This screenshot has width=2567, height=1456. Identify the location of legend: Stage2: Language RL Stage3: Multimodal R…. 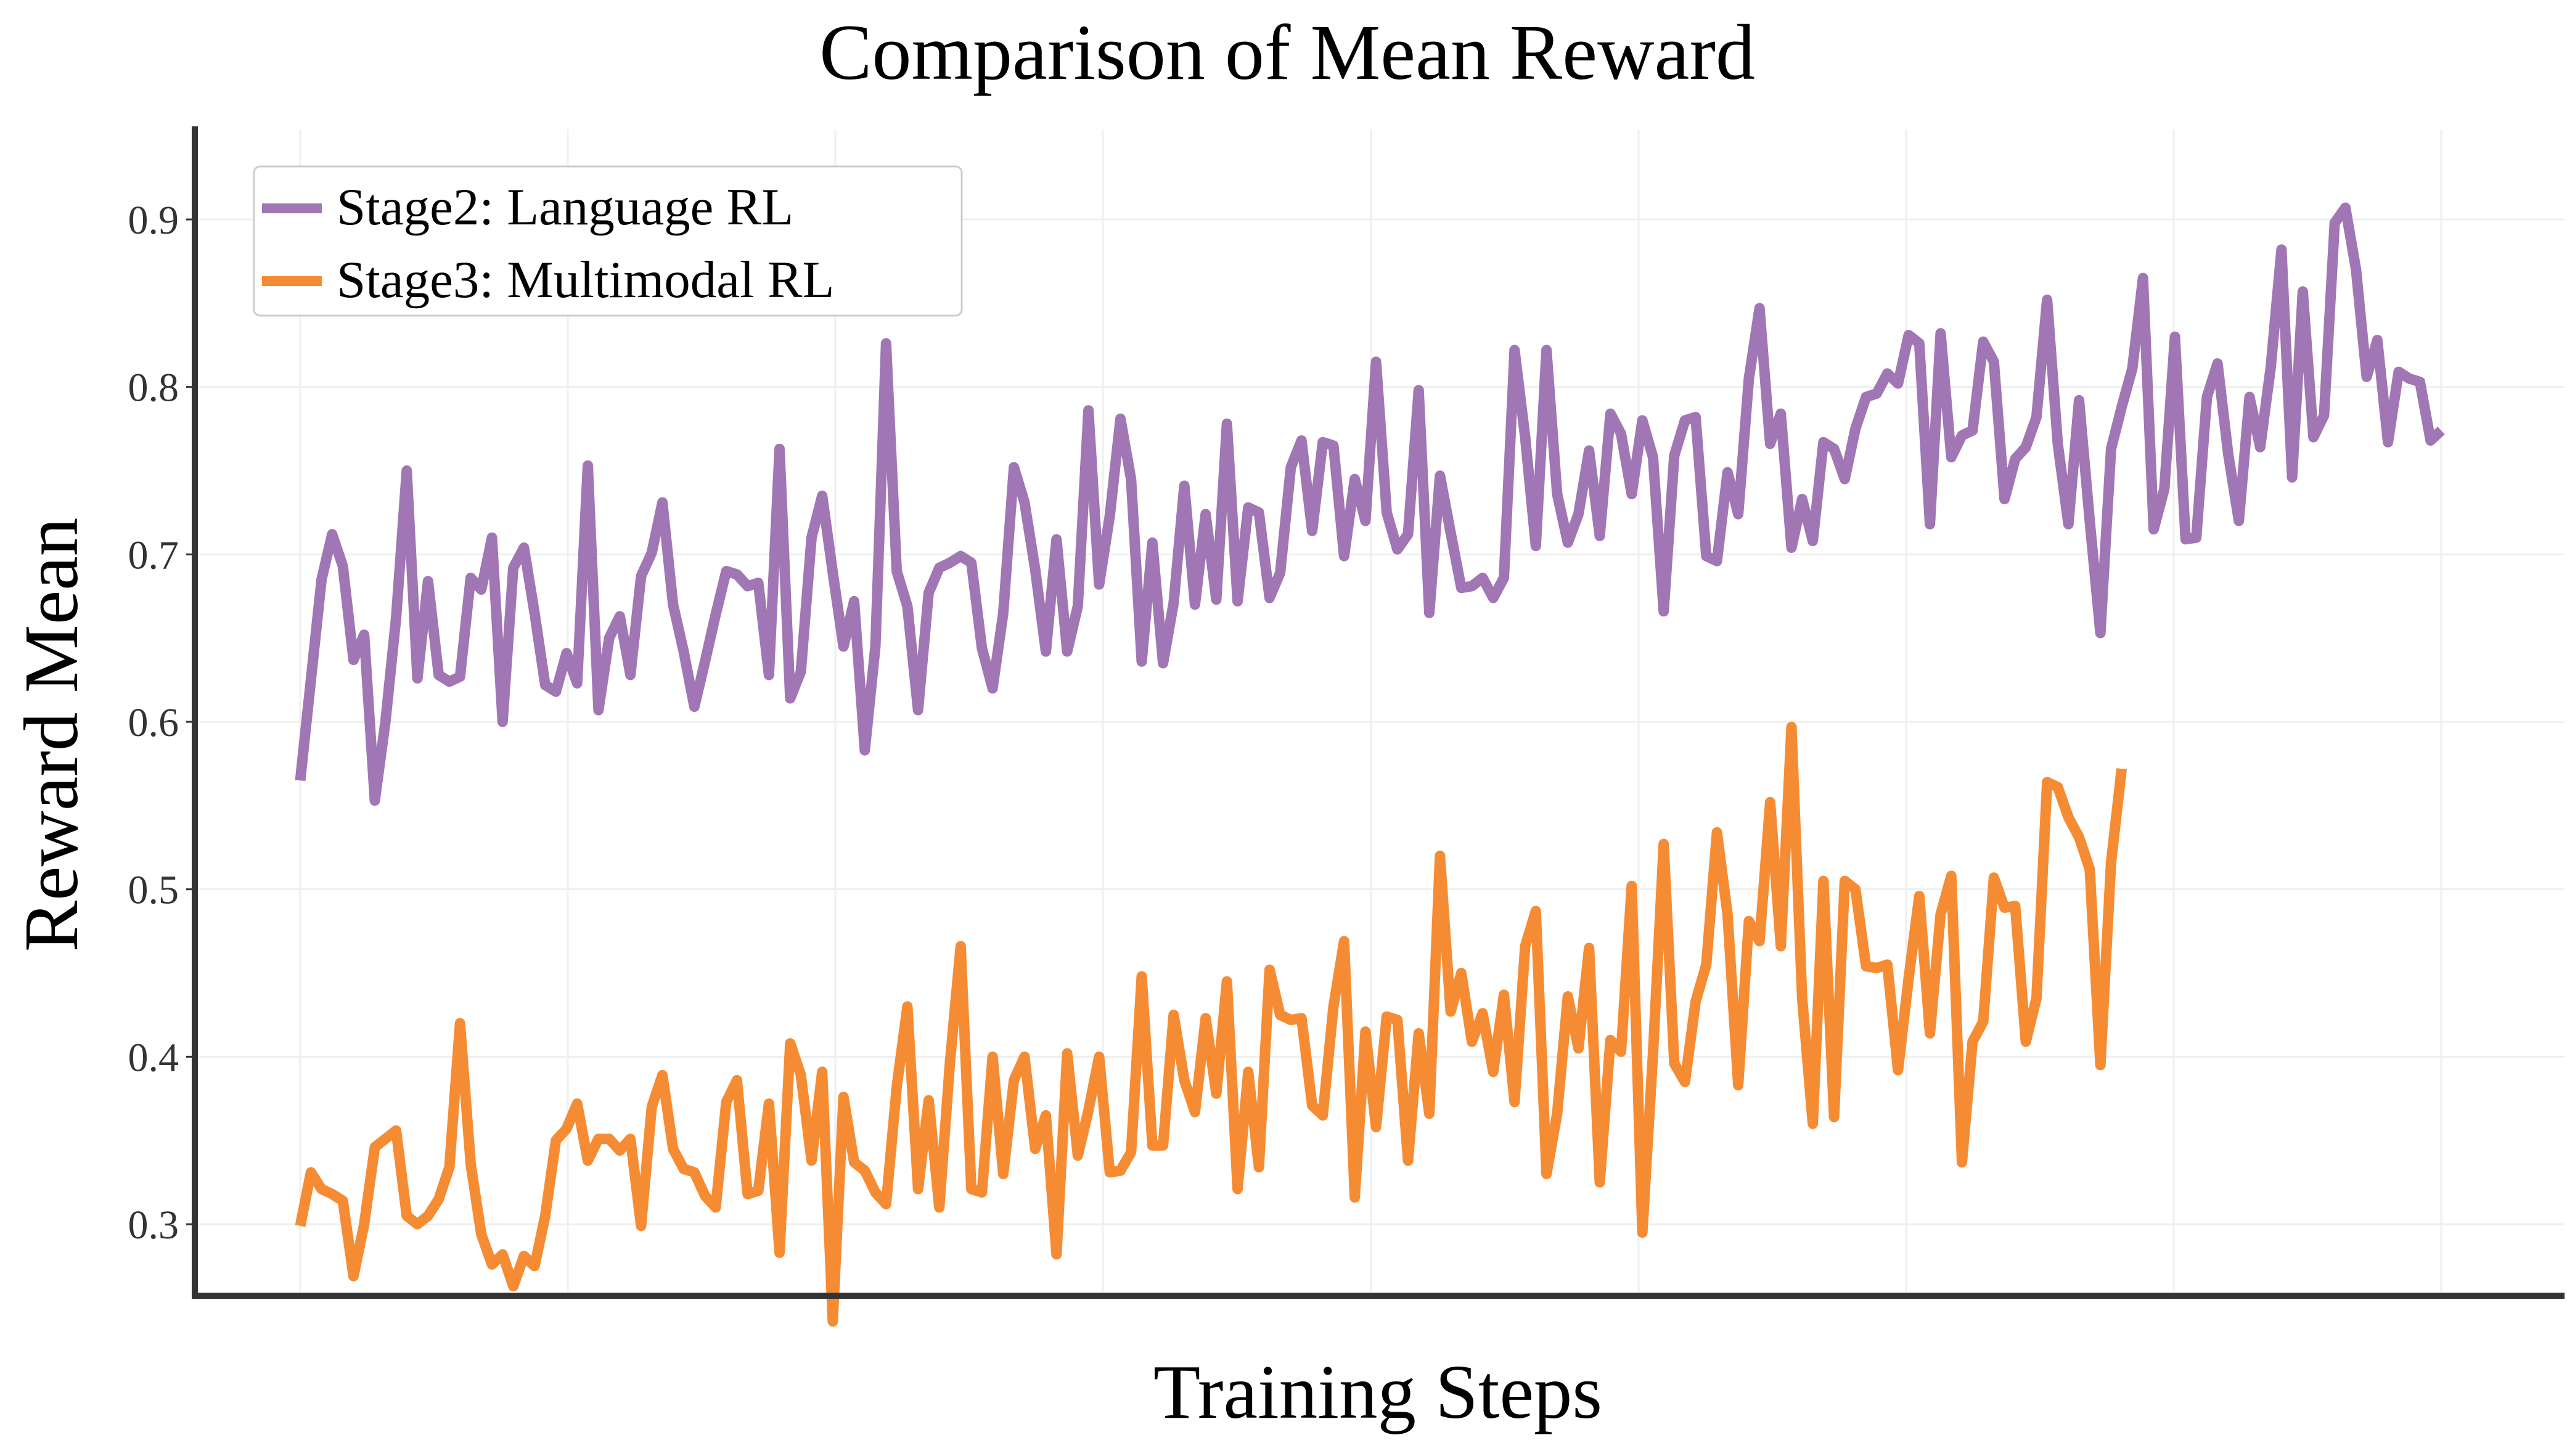
(608, 241).